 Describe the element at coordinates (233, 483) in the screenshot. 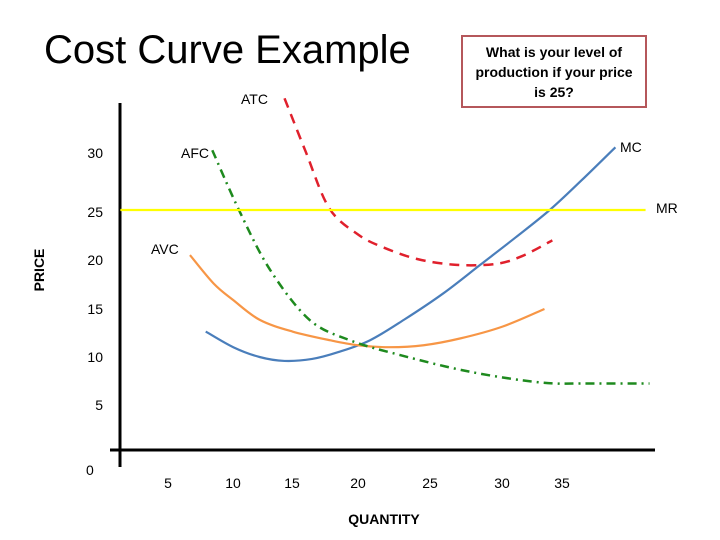

I see `x-tick-label: 10` at that location.